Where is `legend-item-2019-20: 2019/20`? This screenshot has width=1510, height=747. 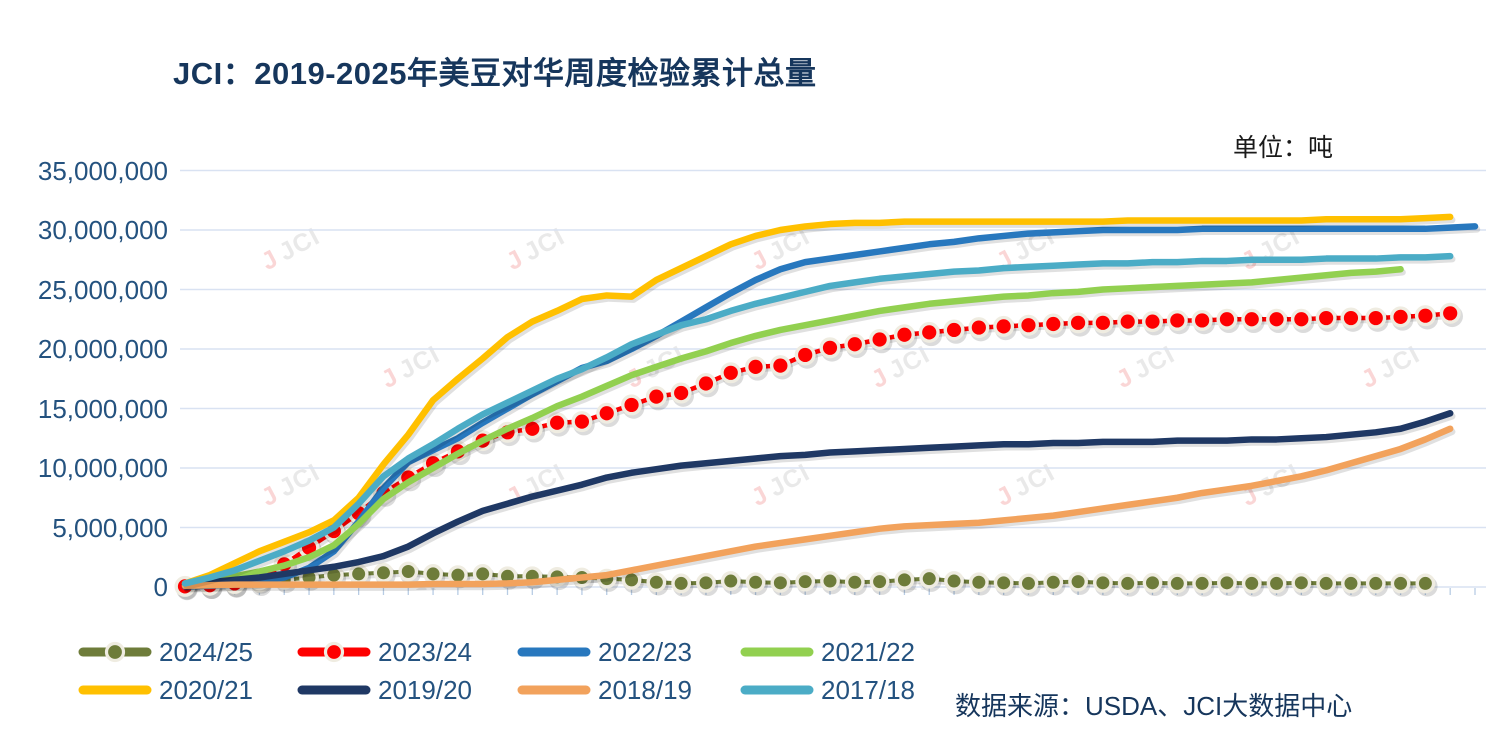
legend-item-2019-20: 2019/20 is located at coordinates (384, 690).